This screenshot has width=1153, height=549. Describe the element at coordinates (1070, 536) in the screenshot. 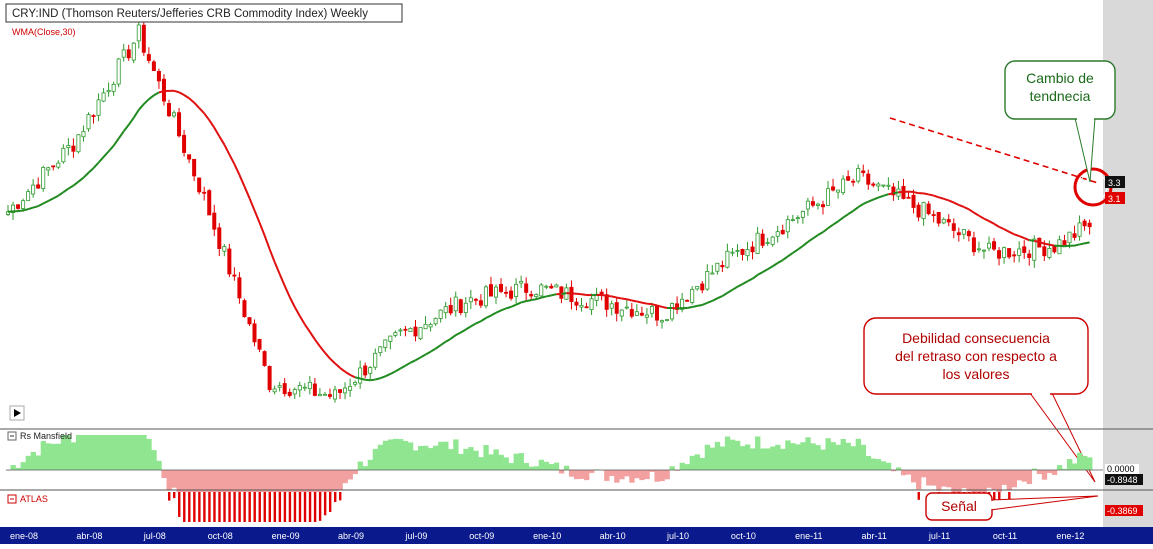

I see `x-tick-label: ene-12` at that location.